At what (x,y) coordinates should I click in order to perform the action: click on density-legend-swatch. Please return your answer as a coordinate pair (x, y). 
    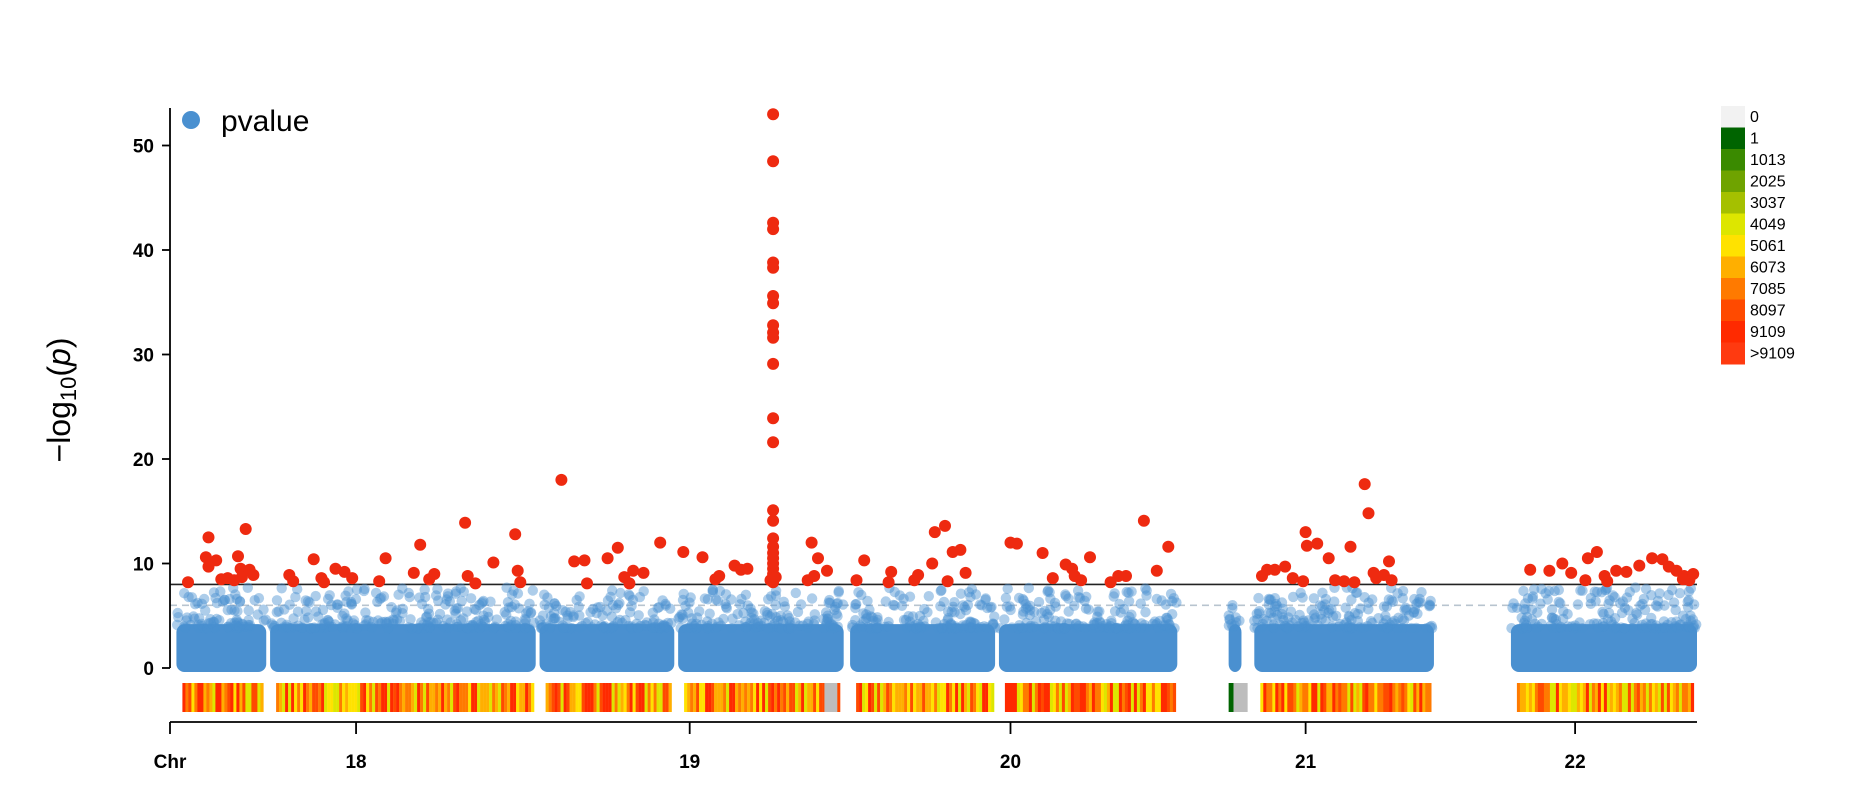
    Looking at the image, I should click on (1733, 246).